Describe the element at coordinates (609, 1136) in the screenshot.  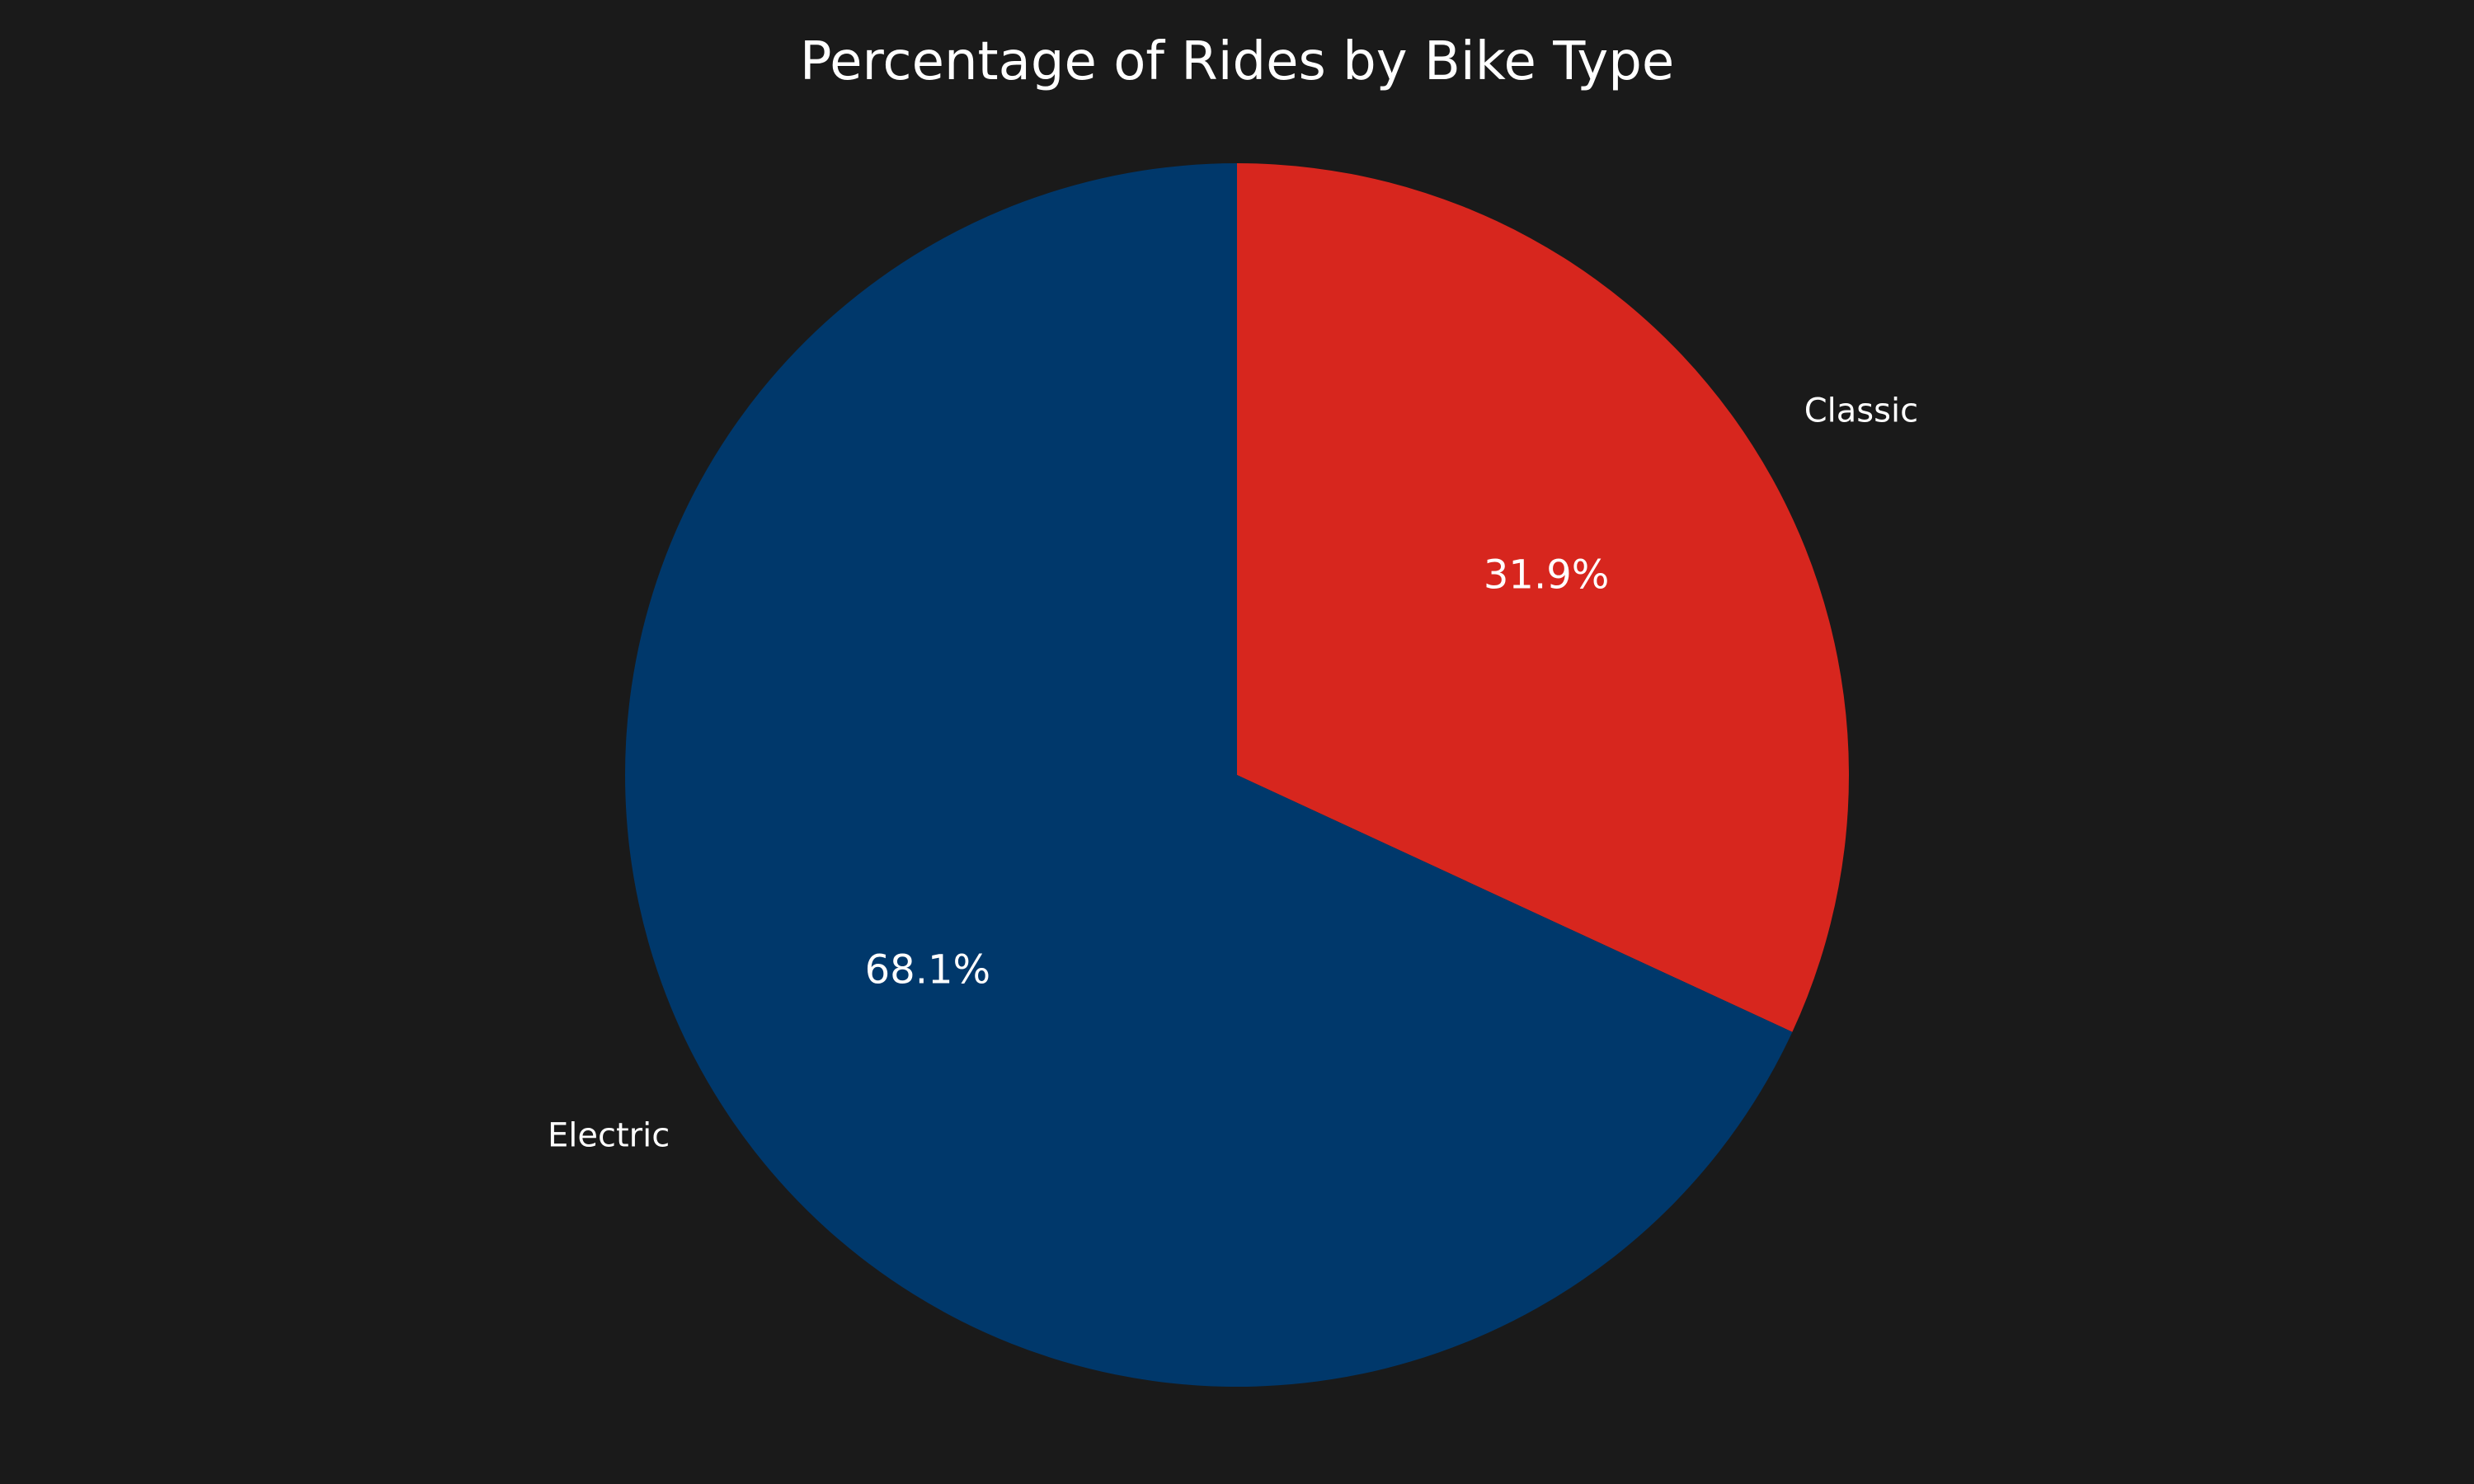
I see `slice-label-electric: Electric` at that location.